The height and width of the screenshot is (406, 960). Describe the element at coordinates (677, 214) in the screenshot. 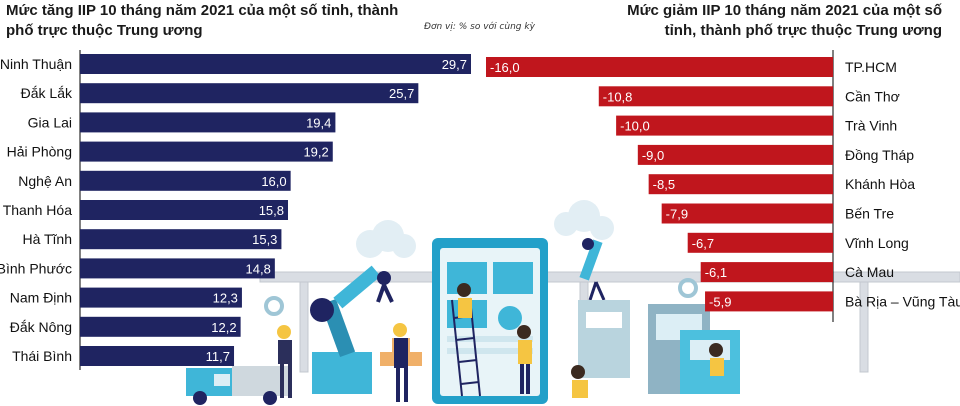

I see `decrease-value-label: -7,9` at that location.